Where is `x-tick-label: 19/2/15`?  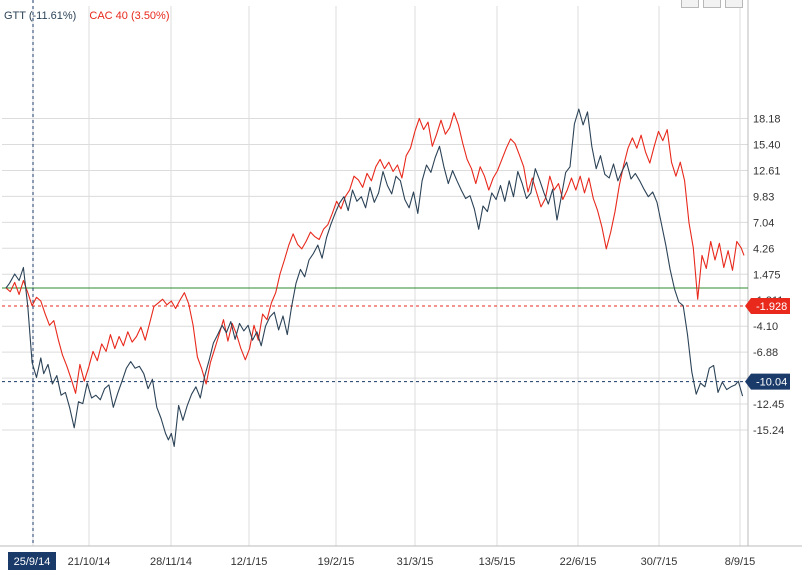
x-tick-label: 19/2/15 is located at coordinates (336, 562).